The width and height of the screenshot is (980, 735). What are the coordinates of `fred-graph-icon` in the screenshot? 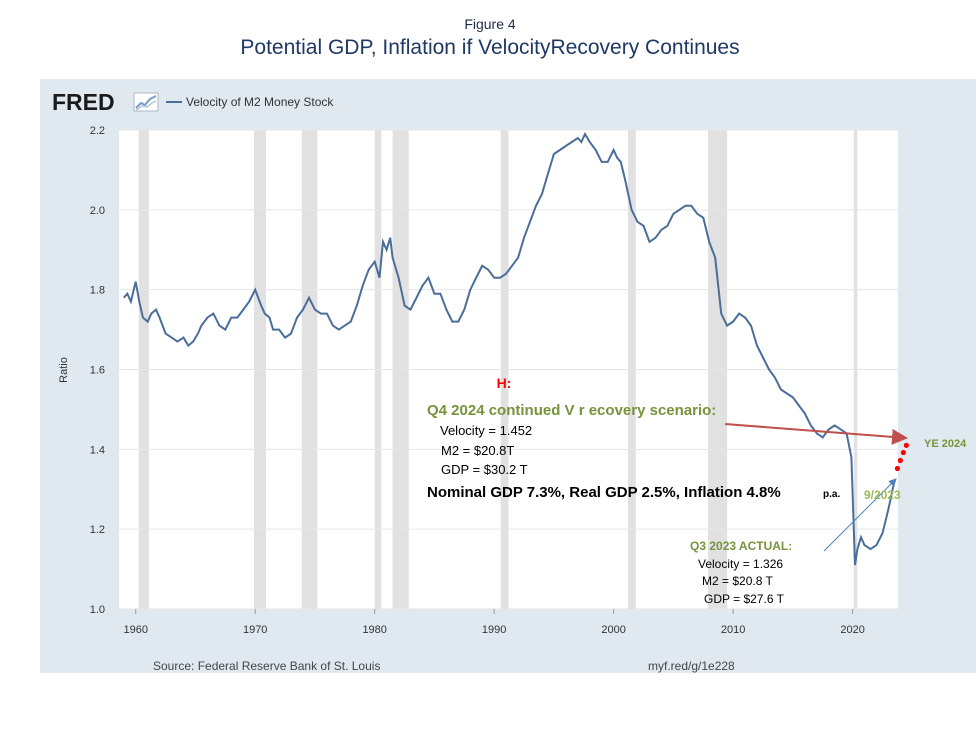 It's located at (146, 102).